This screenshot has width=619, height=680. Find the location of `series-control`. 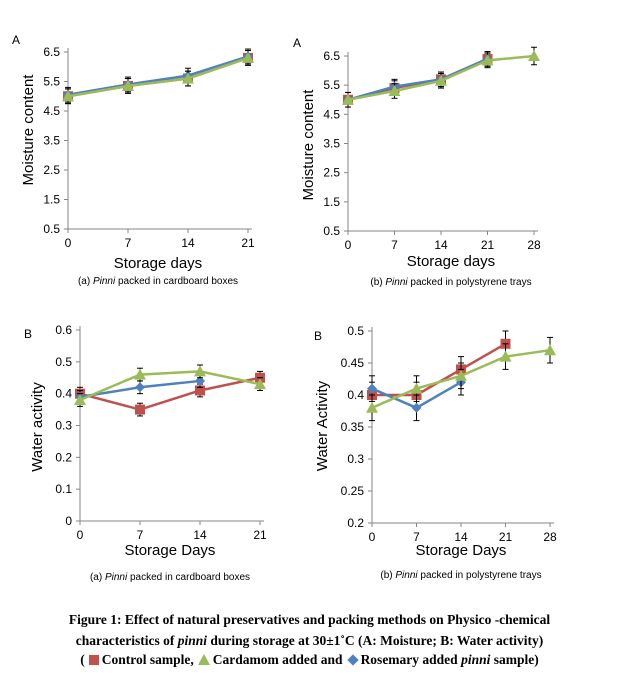

series-control is located at coordinates (418, 79).